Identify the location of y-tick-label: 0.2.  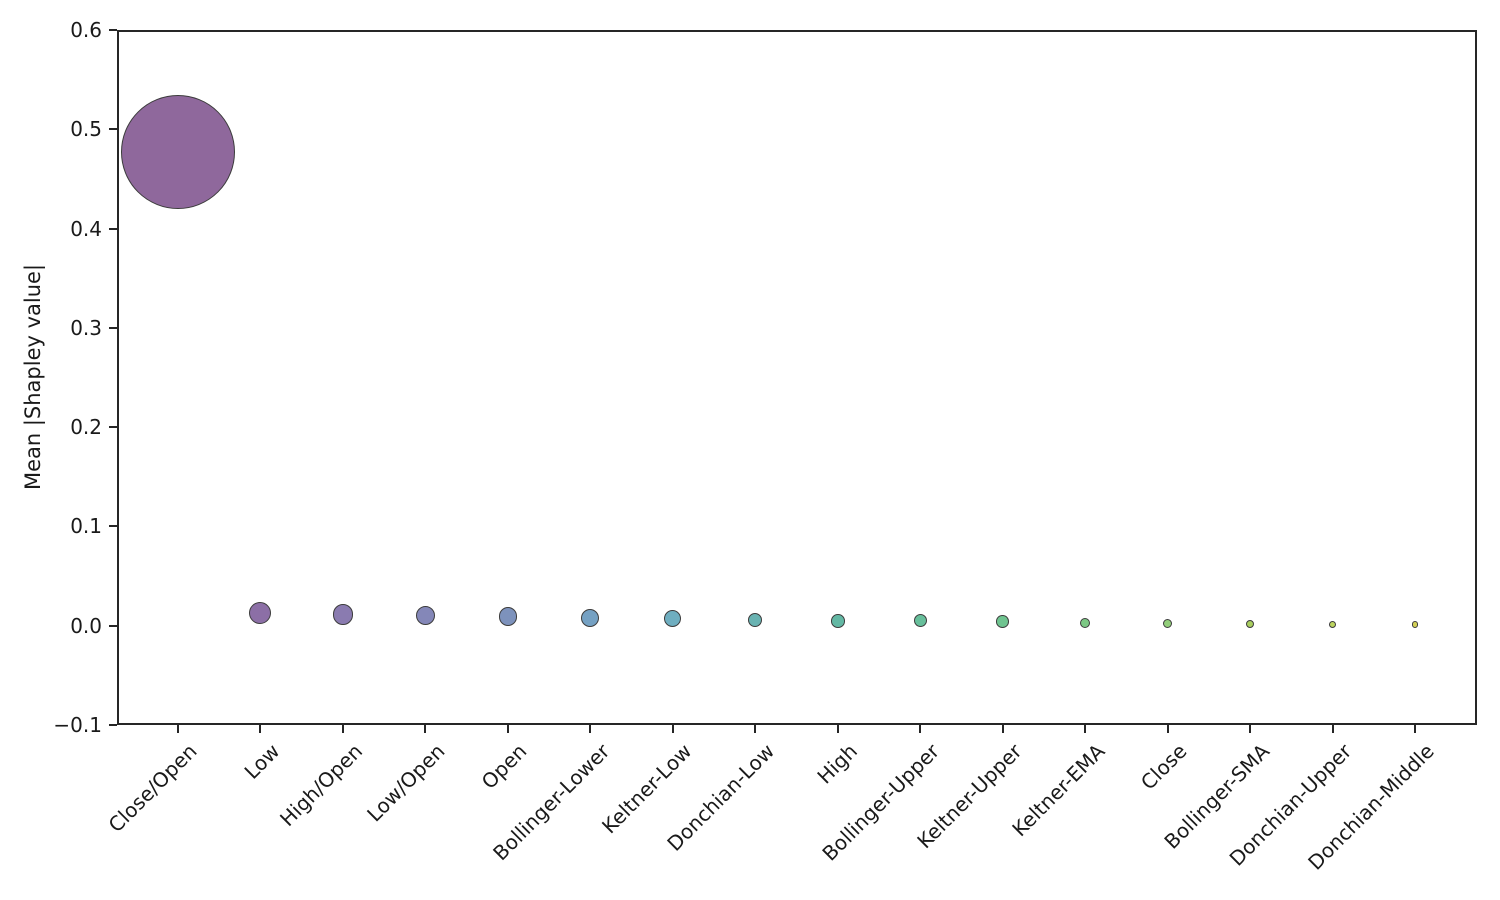
(86, 427).